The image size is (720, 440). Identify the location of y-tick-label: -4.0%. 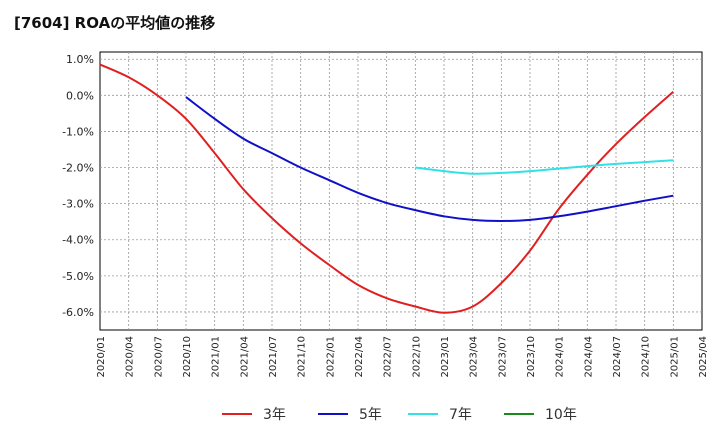
(78, 240).